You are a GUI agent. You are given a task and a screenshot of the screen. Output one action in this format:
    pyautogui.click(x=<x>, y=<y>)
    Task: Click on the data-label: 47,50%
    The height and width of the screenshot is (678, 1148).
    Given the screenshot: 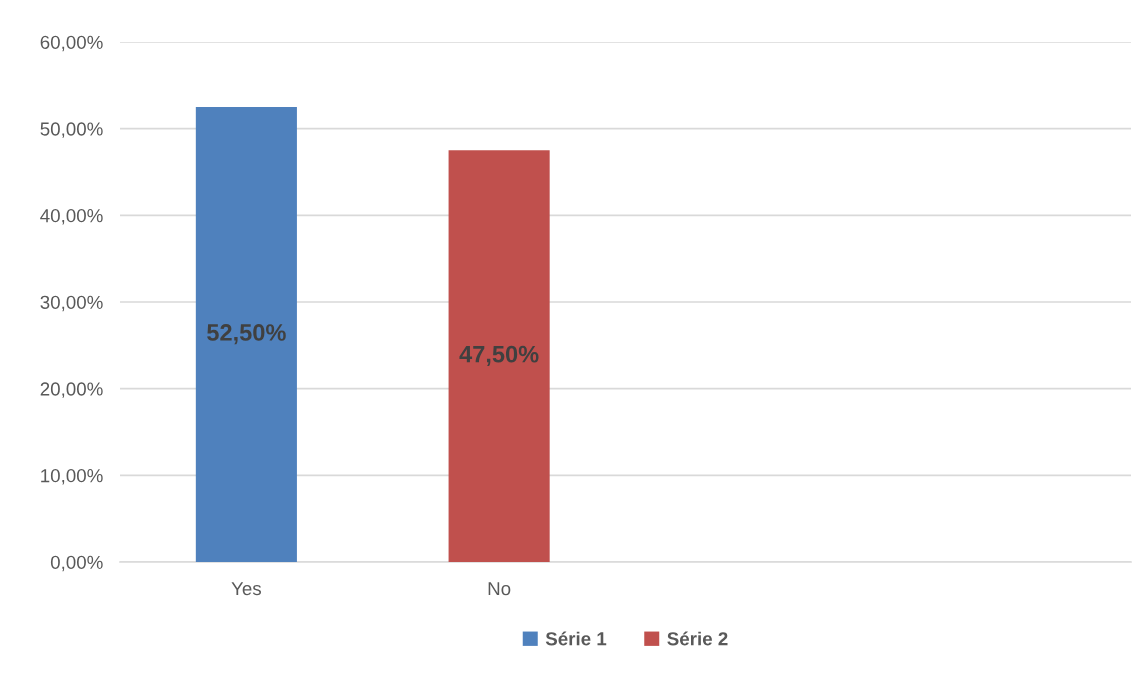 What is the action you would take?
    pyautogui.click(x=499, y=355)
    